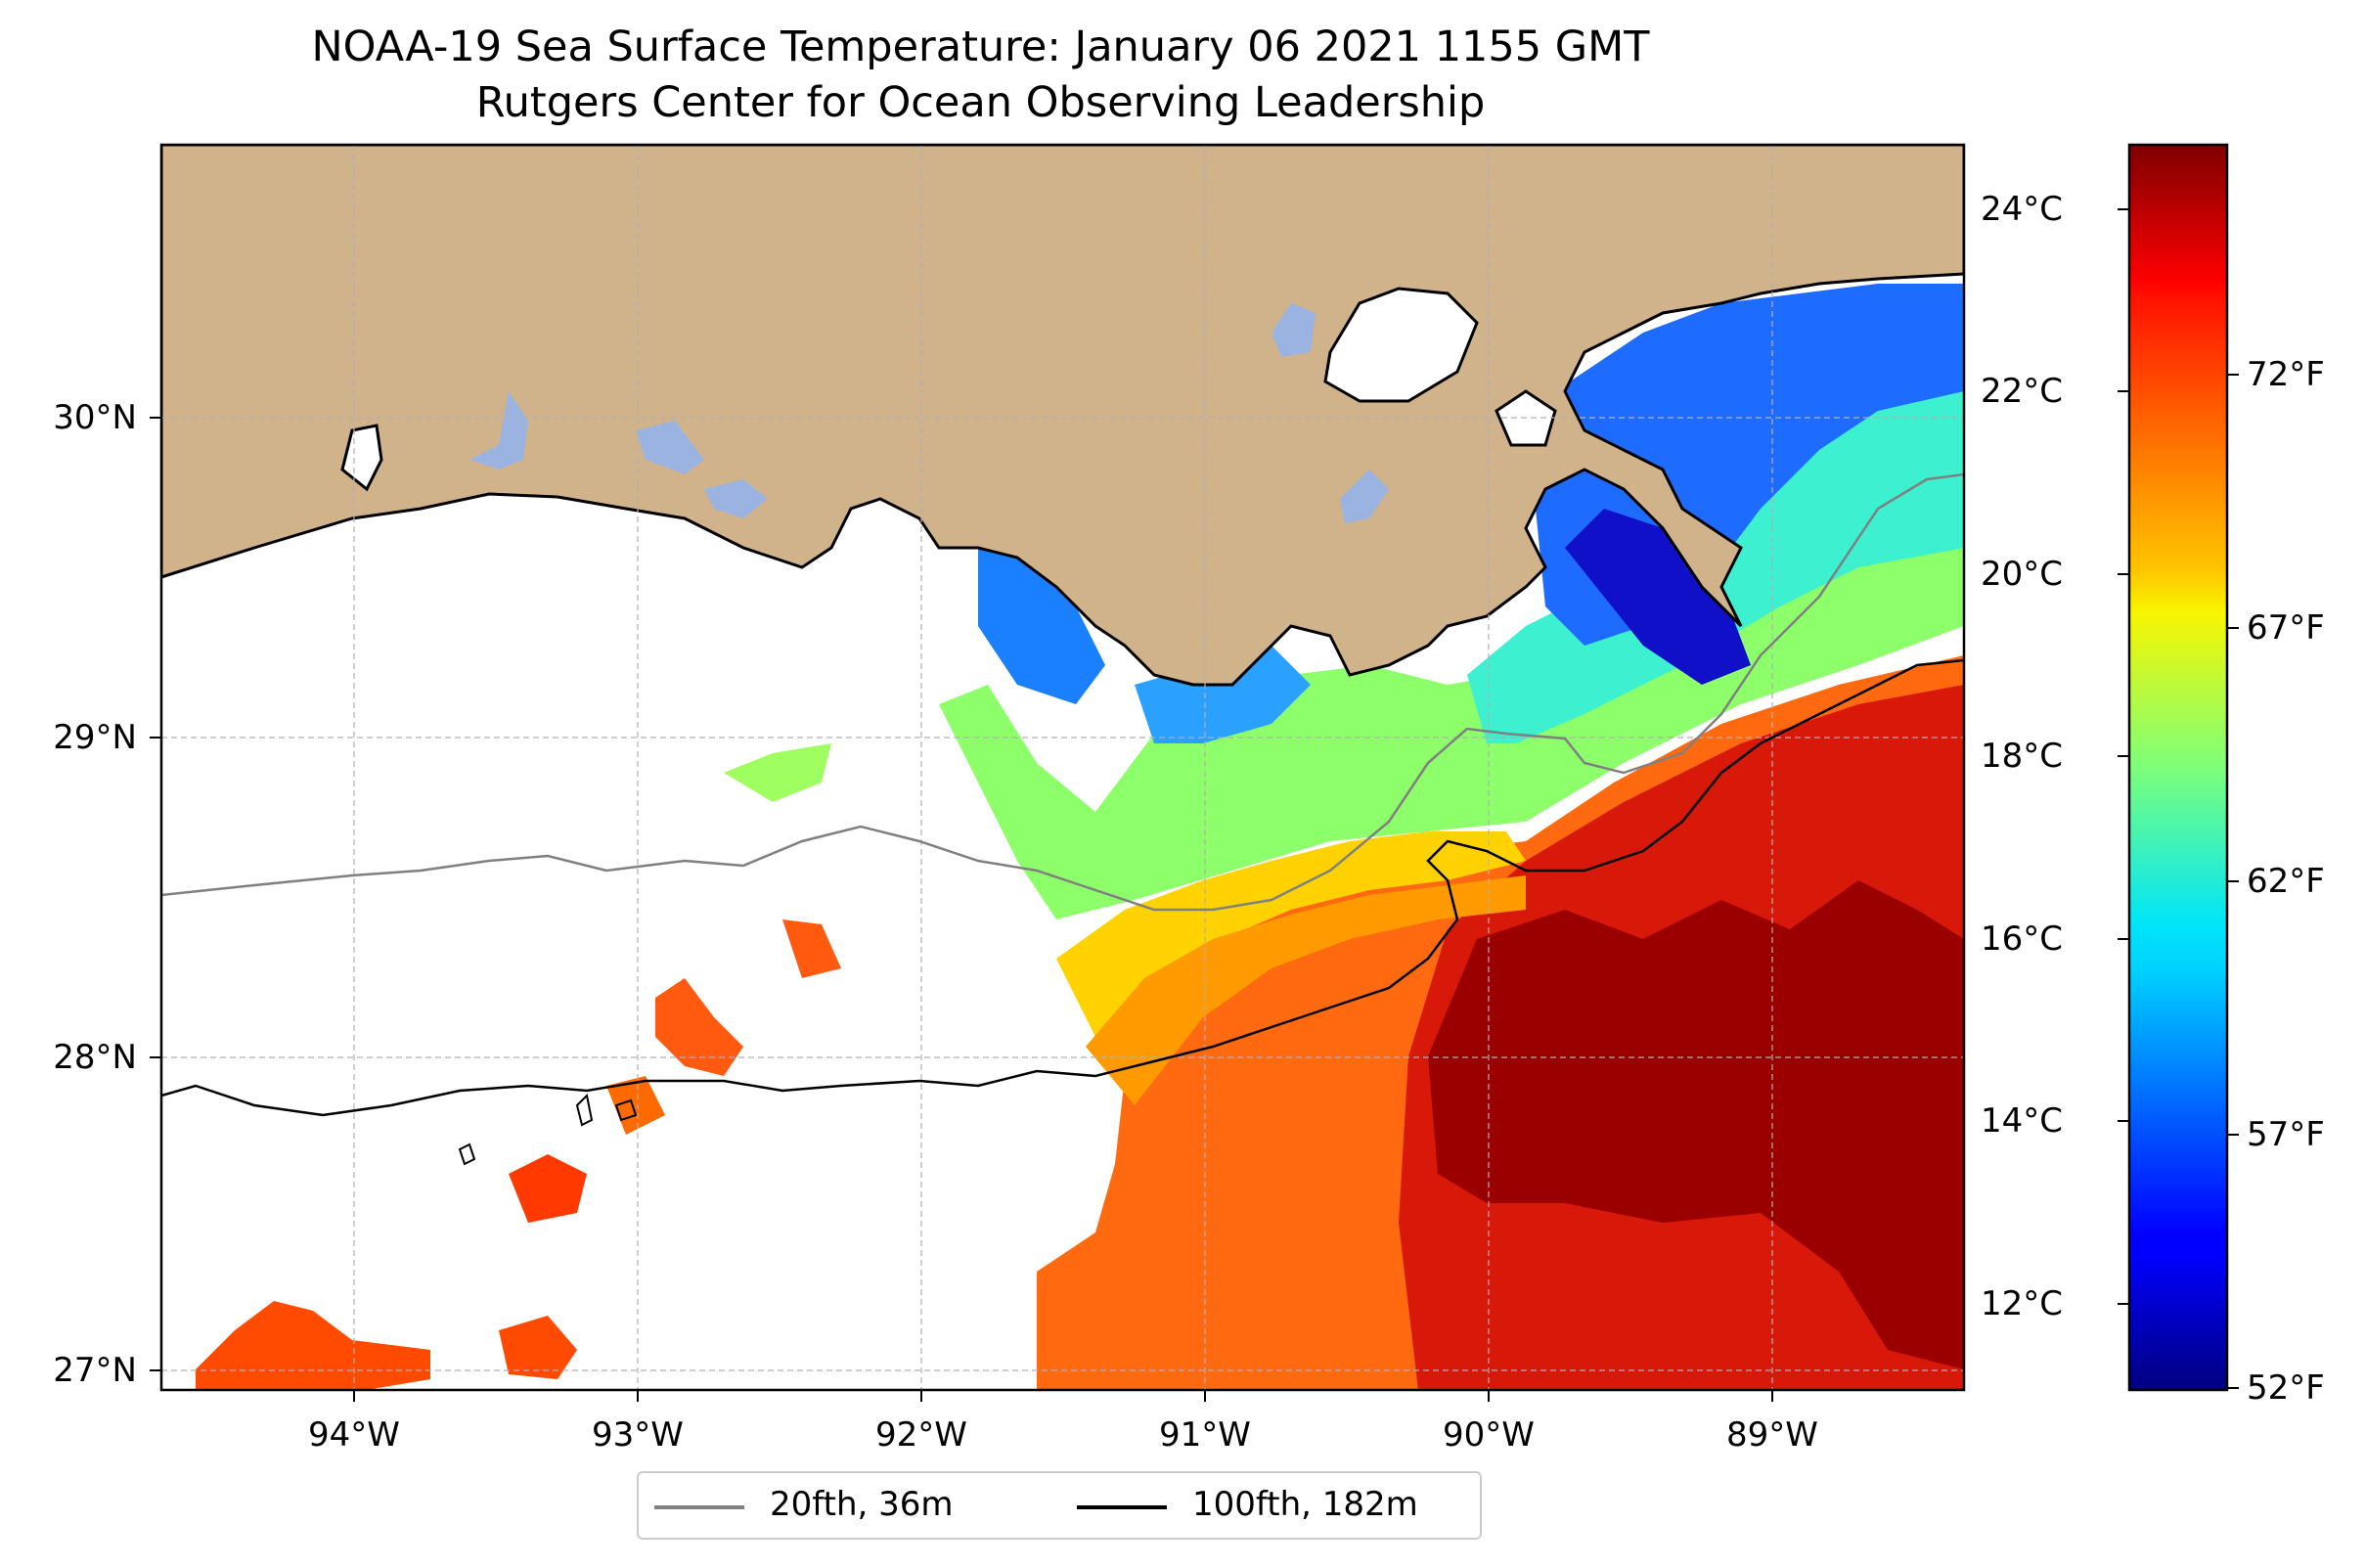 This screenshot has height=1568, width=2365. I want to click on lake-calcasieu, so click(361, 458).